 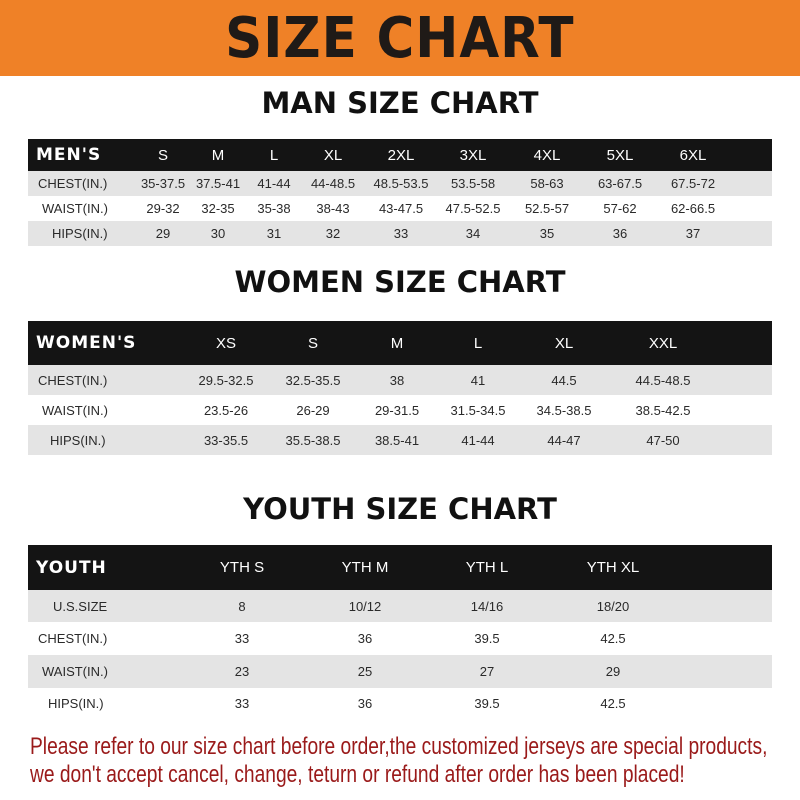 I want to click on table-cell: 29-32, so click(x=163, y=208).